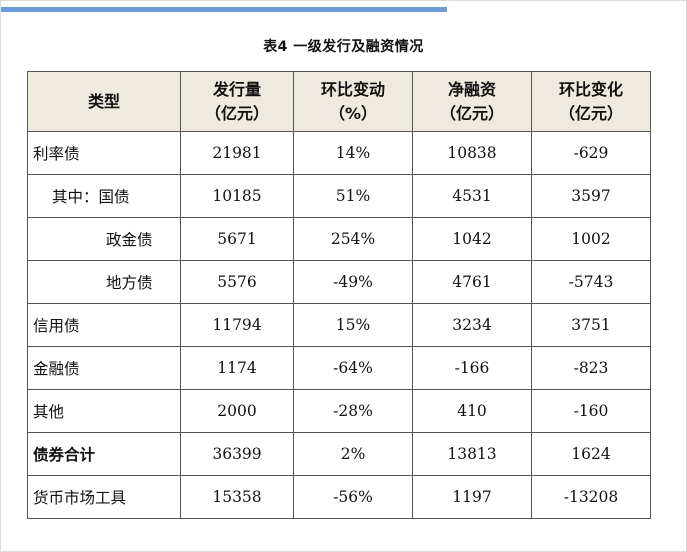  I want to click on cell-net-change: 3597, so click(591, 196).